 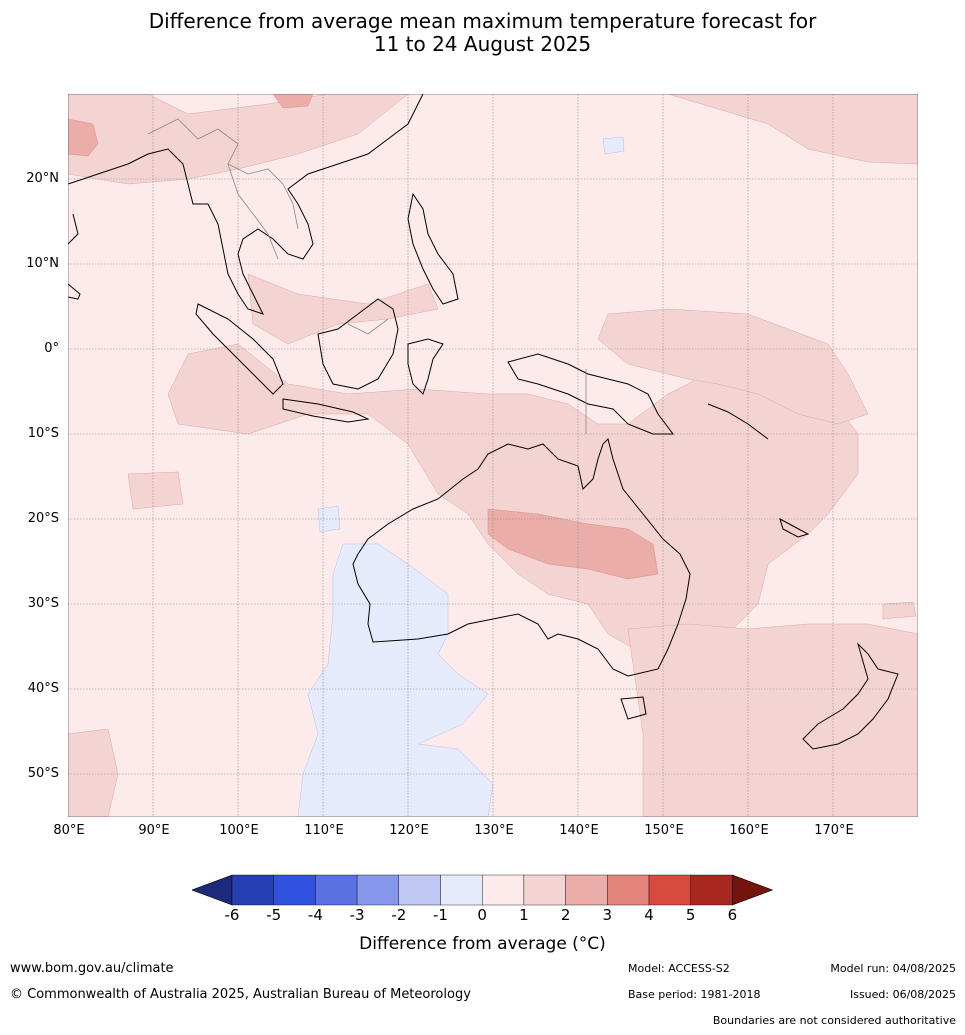 What do you see at coordinates (521, 557) in the screenshot?
I see `australia-coastline` at bounding box center [521, 557].